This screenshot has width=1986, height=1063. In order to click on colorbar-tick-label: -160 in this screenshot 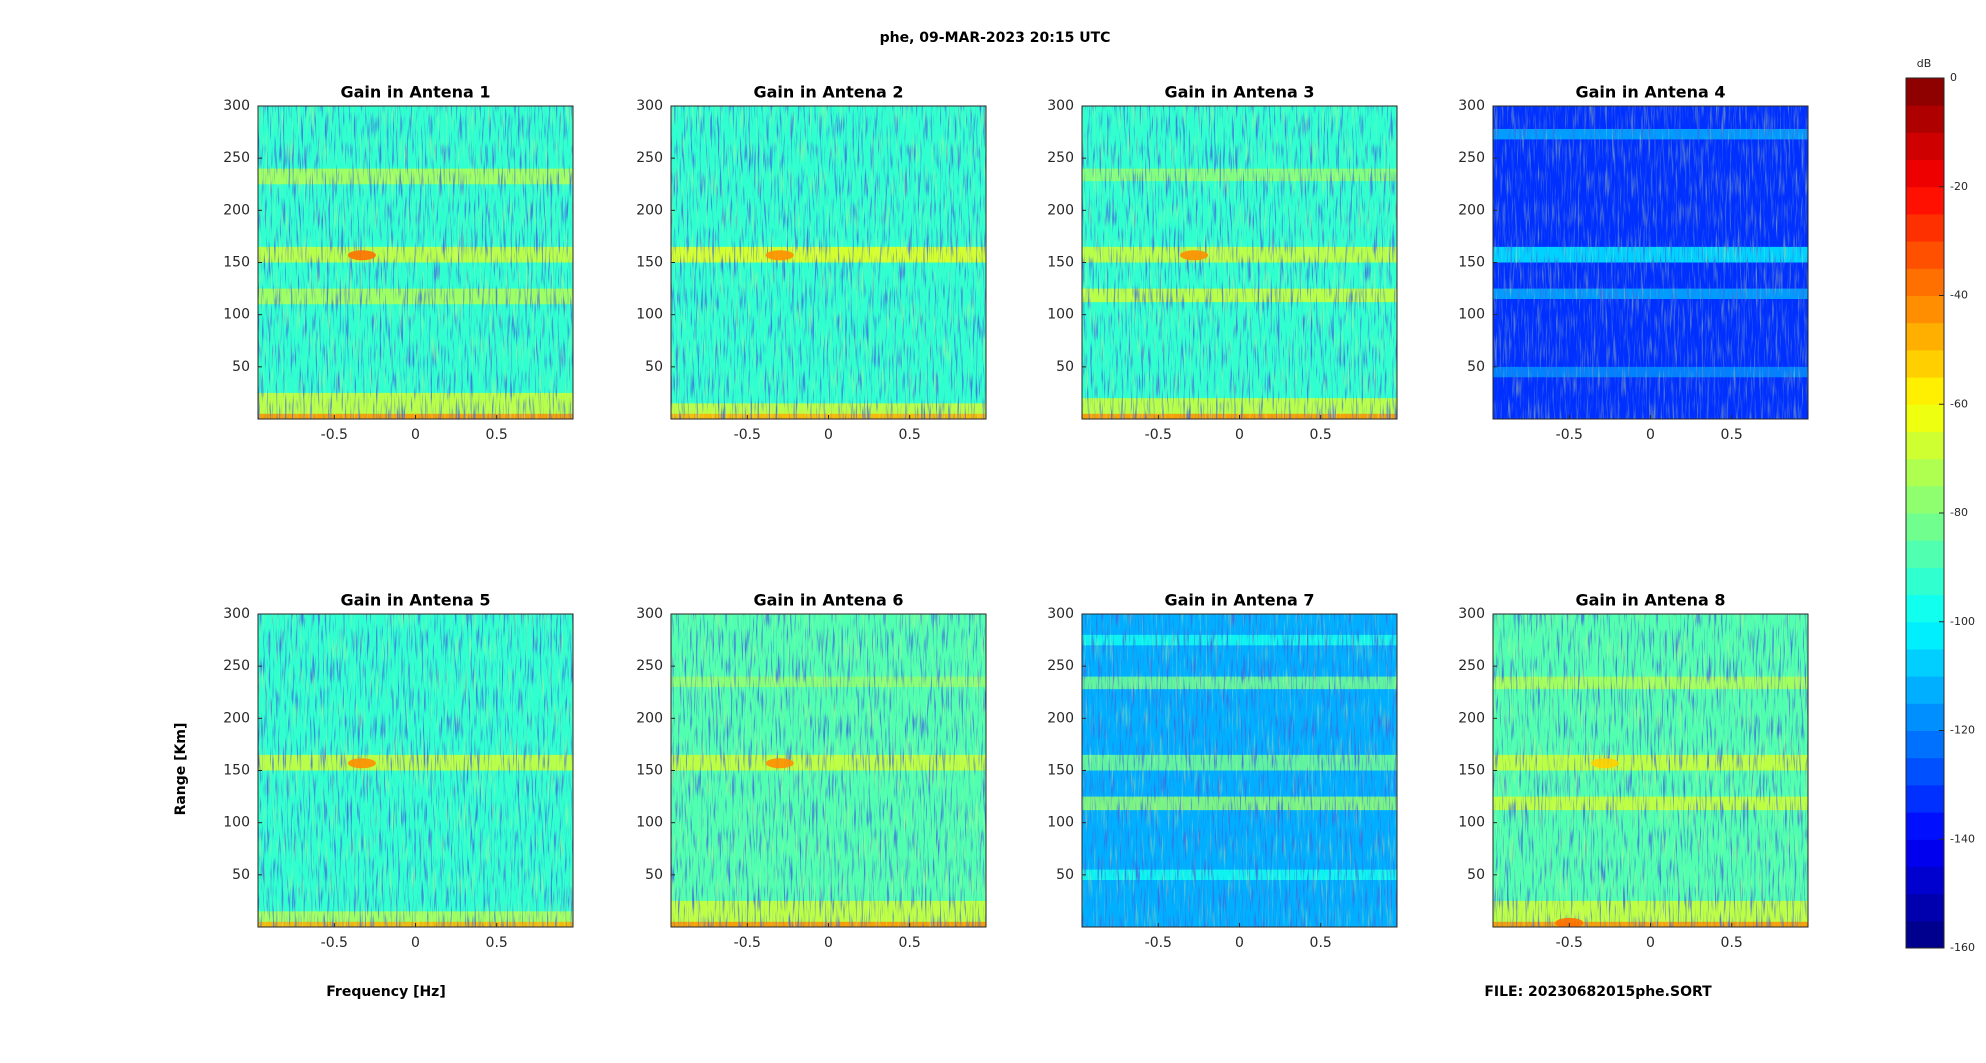, I will do `click(1962, 947)`.